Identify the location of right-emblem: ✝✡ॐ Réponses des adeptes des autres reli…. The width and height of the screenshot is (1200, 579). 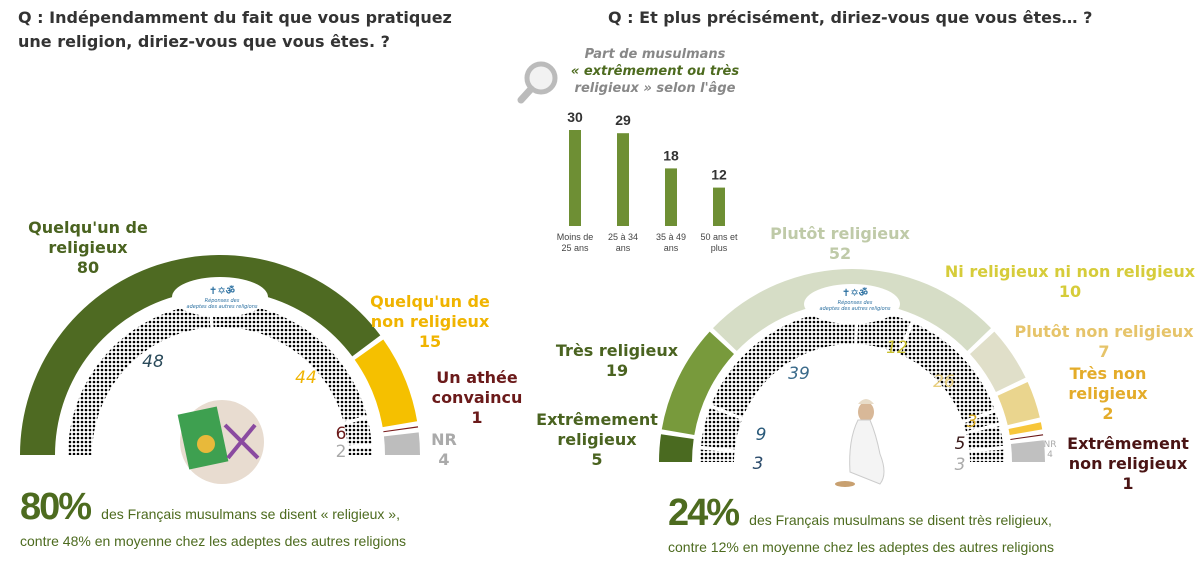
(855, 300).